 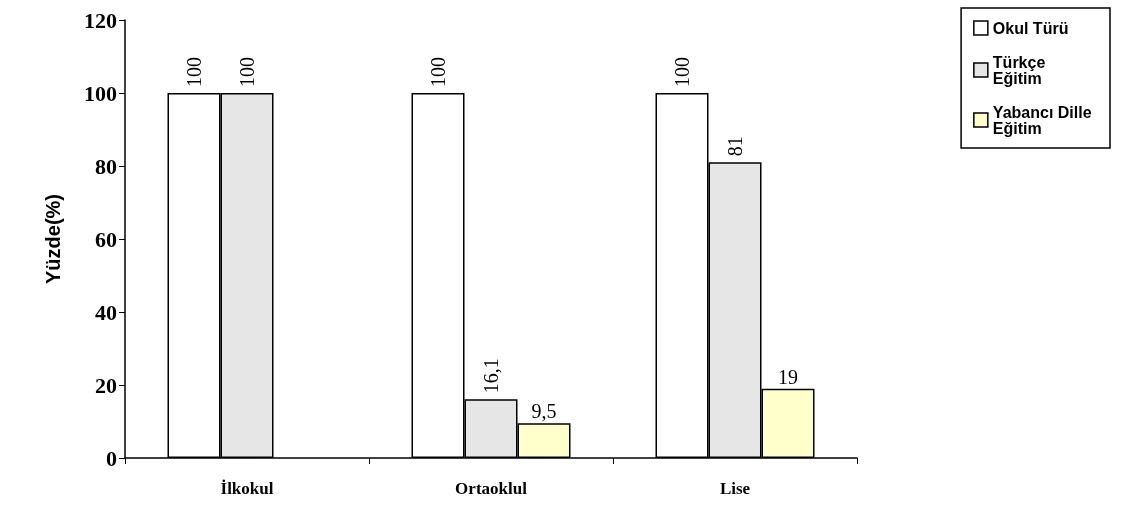 I want to click on data-label: 9,5, so click(x=544, y=411).